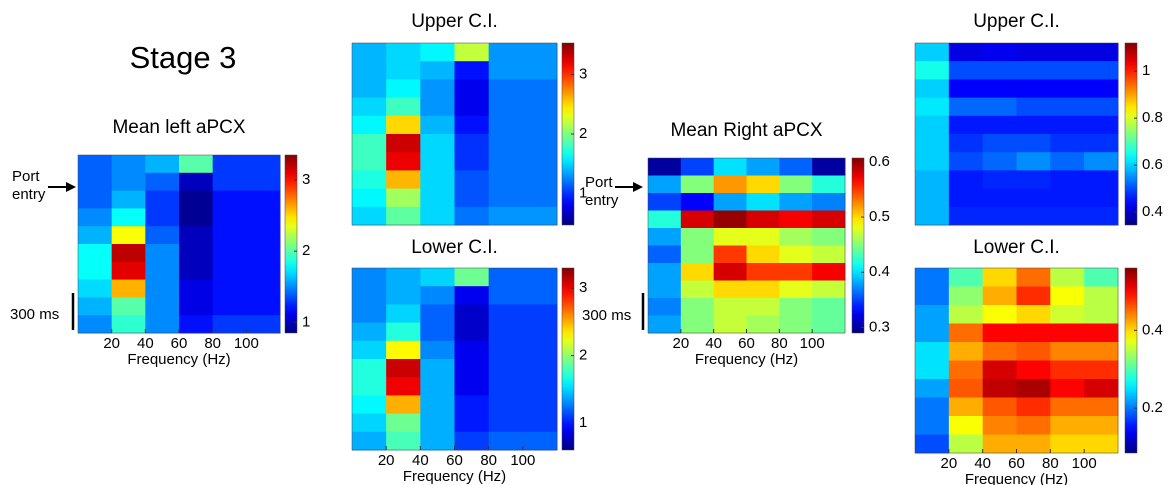 The width and height of the screenshot is (1172, 485). I want to click on port-entry-label: Port, so click(26, 176).